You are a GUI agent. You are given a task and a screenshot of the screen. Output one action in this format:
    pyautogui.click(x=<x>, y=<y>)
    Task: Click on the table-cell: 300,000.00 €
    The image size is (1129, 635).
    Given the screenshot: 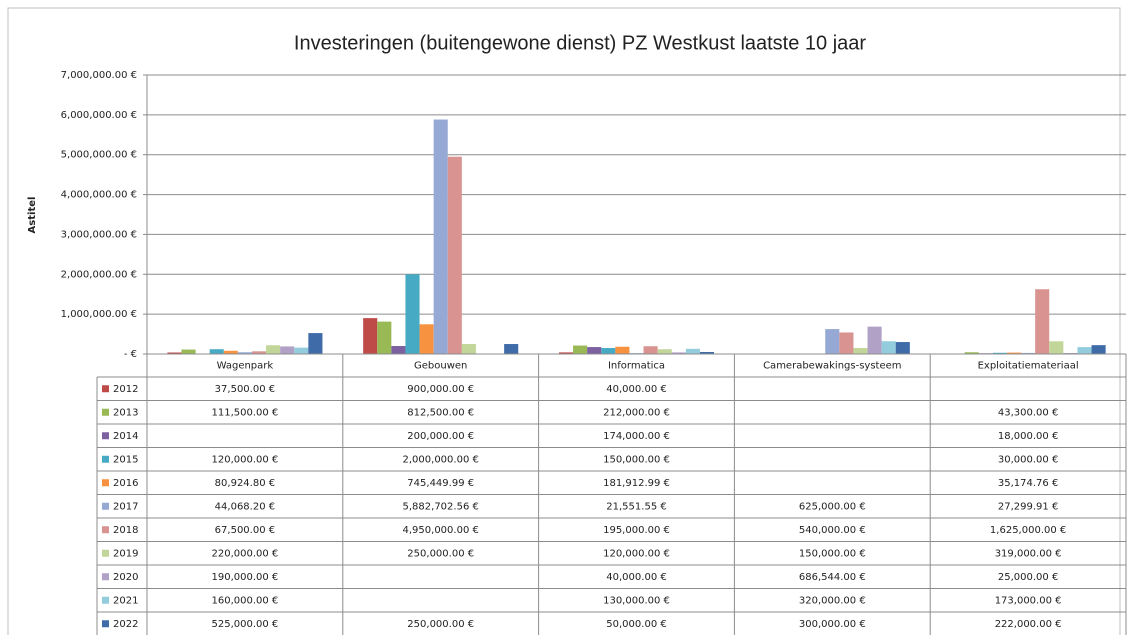 What is the action you would take?
    pyautogui.click(x=832, y=624)
    